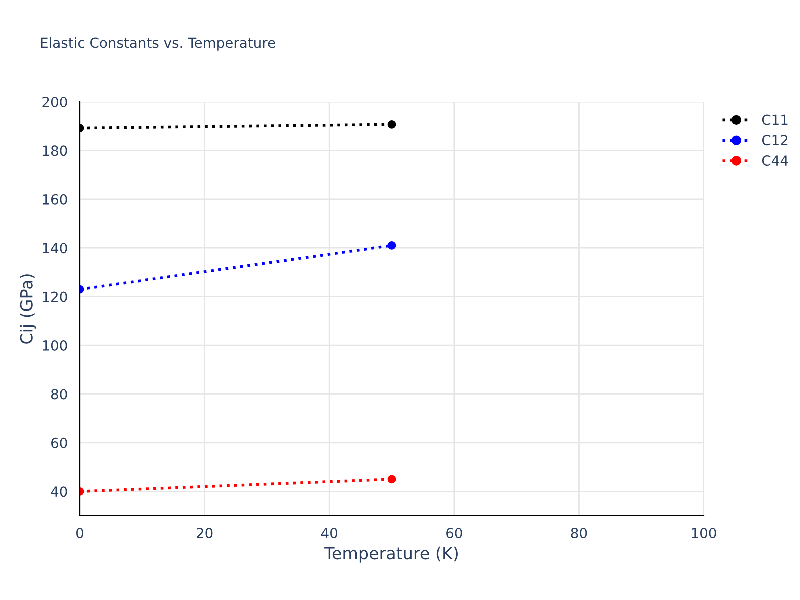  What do you see at coordinates (704, 533) in the screenshot?
I see `x-tick-label: 100` at bounding box center [704, 533].